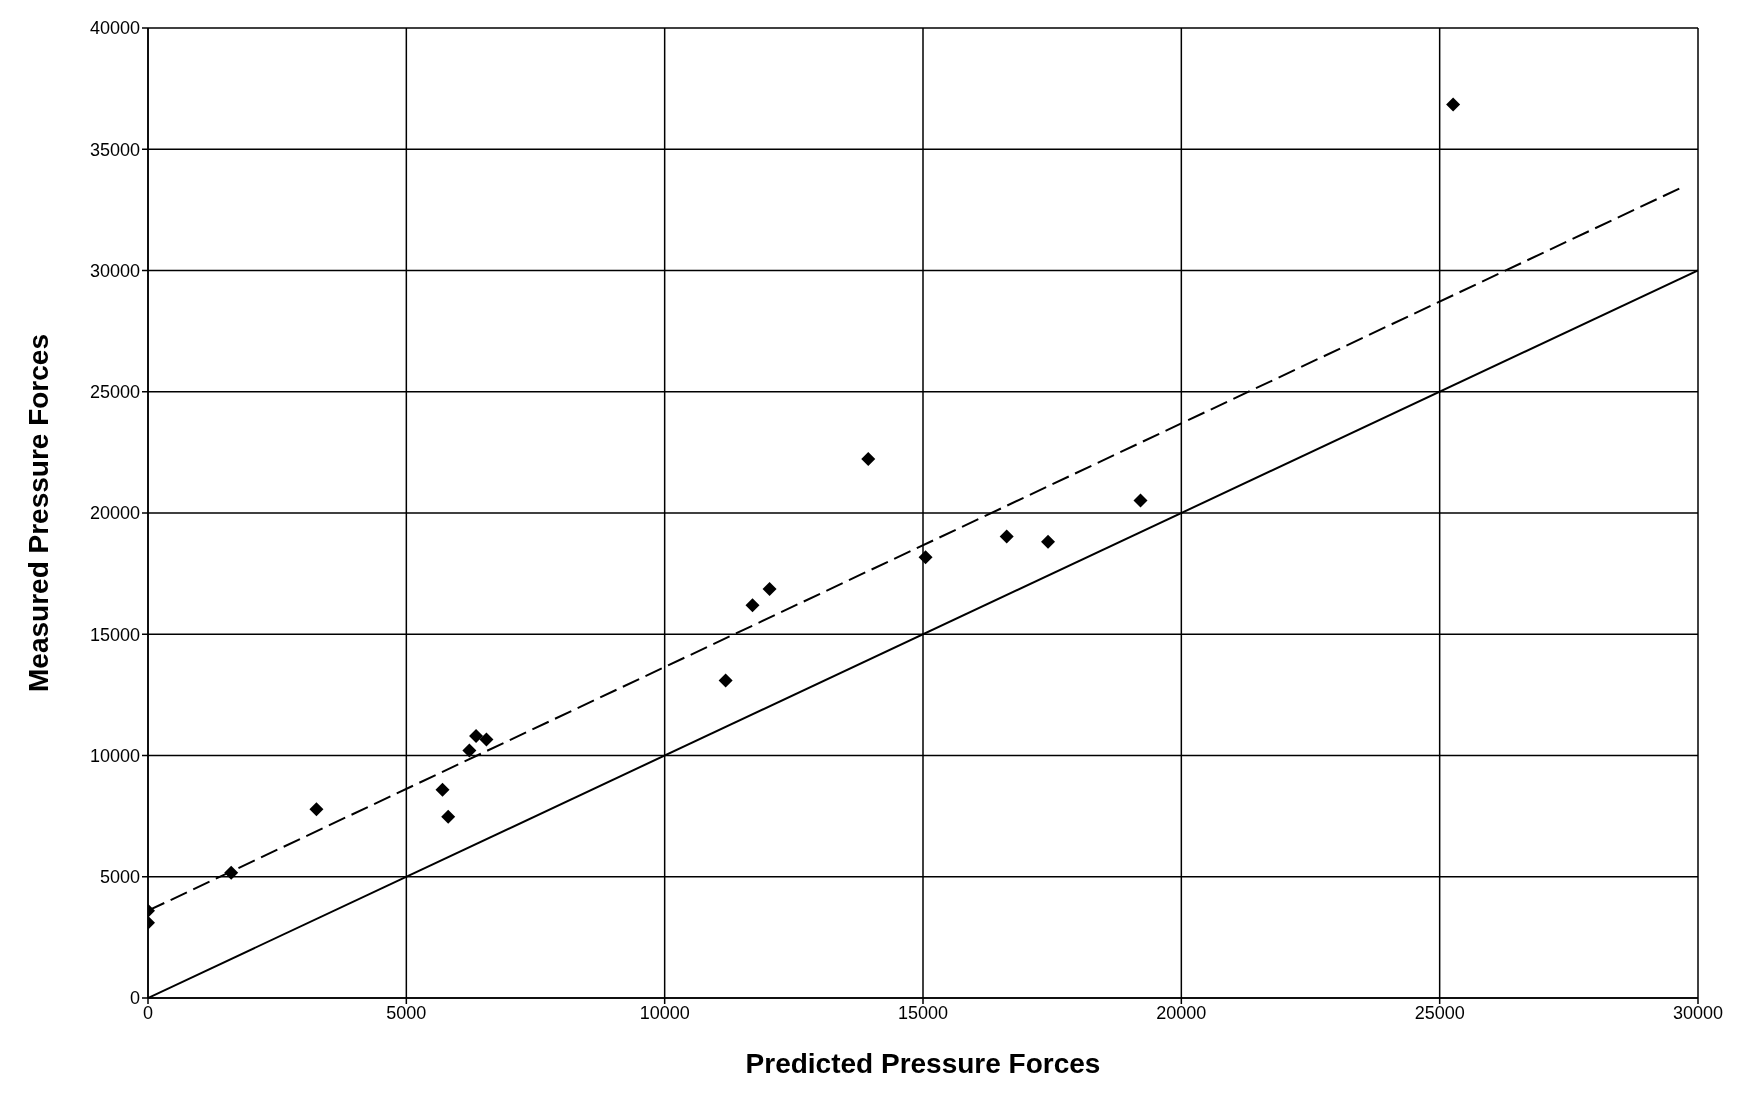  Describe the element at coordinates (1439, 1012) in the screenshot. I see `x-tick-label: 25000` at that location.